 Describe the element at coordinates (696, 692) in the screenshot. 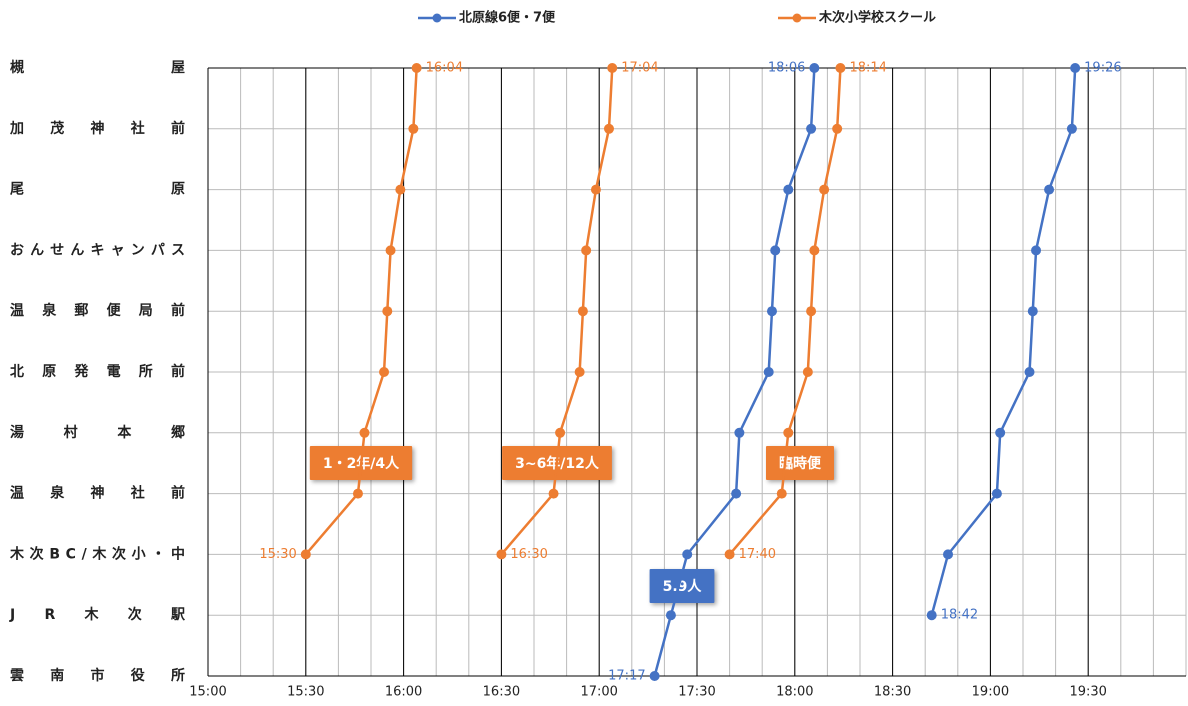

I see `x-tick-label: 17:30` at that location.